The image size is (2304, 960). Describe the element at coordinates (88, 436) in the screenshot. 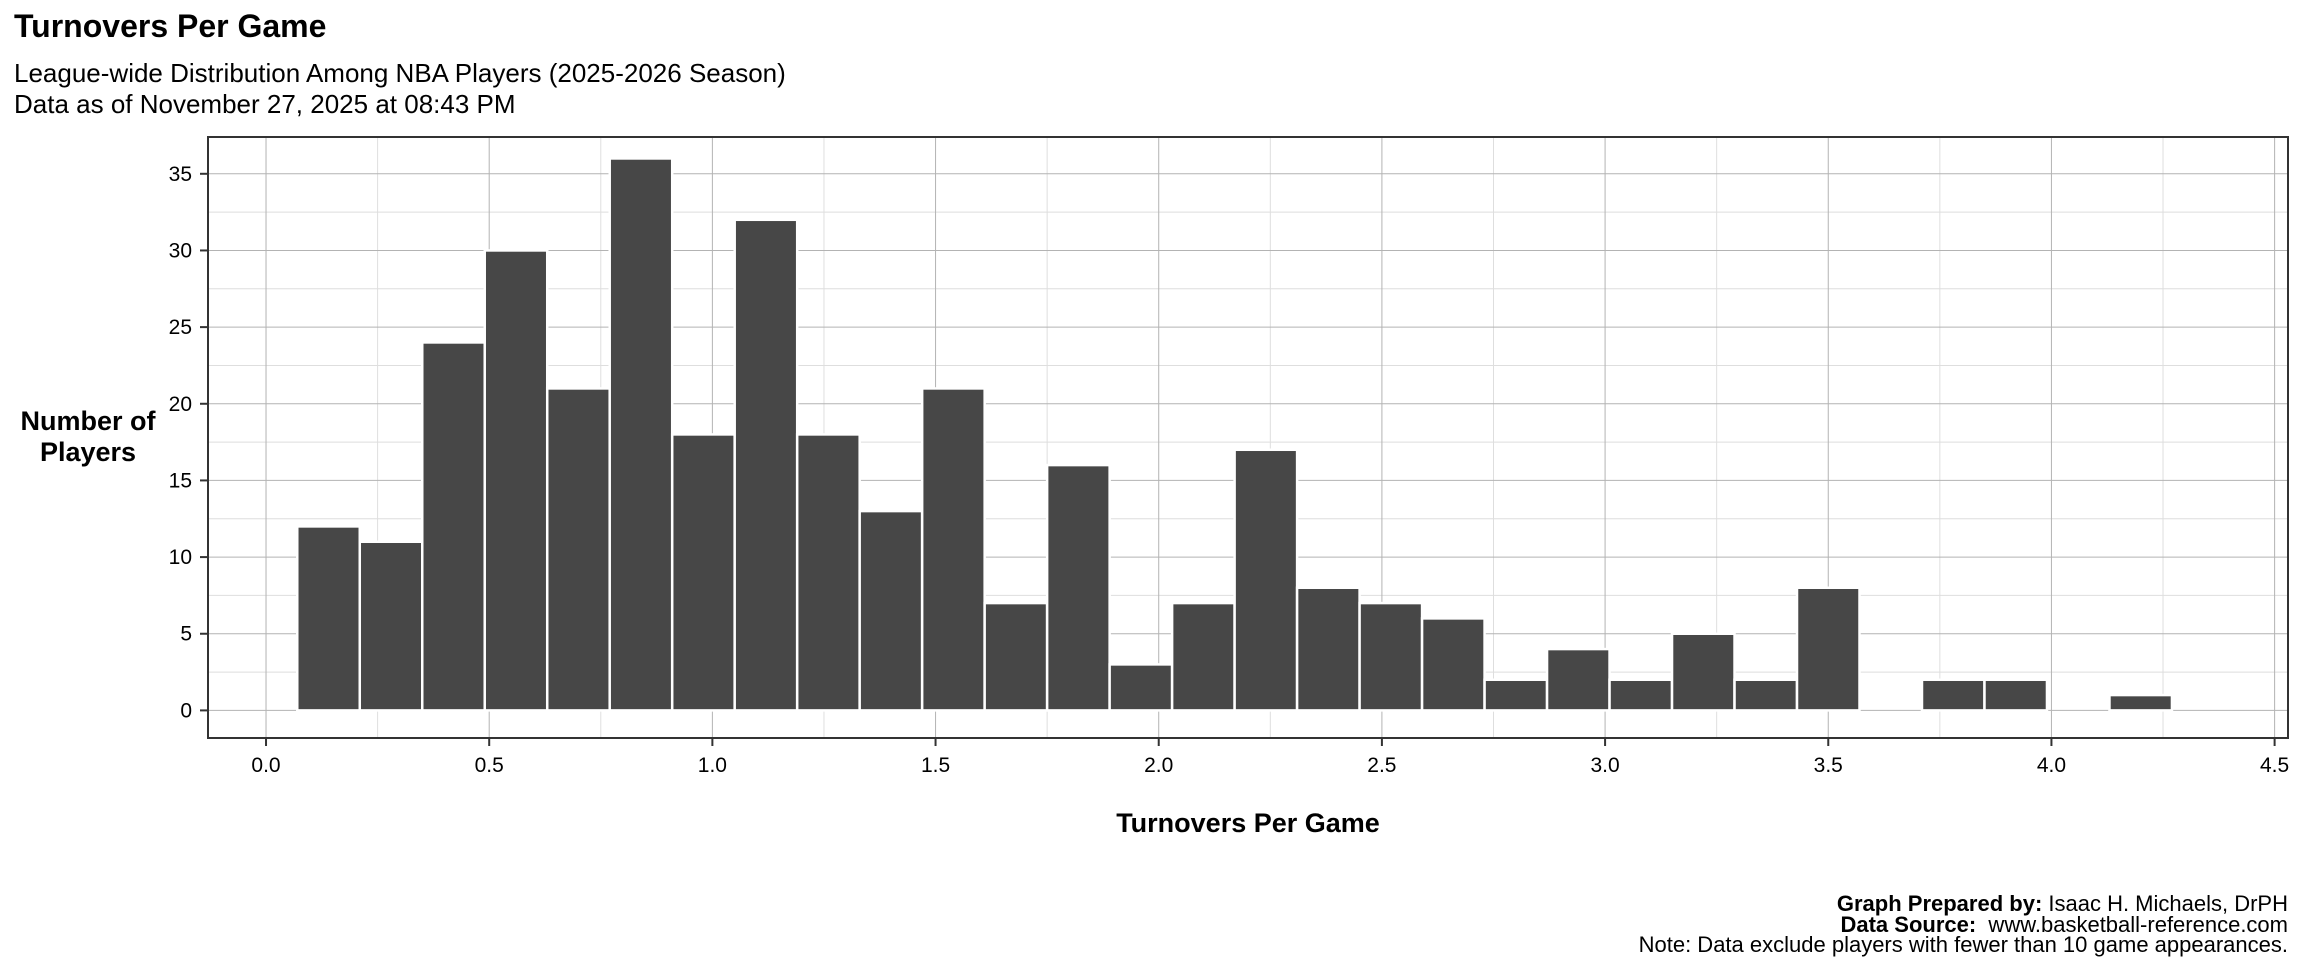

I see `y-axis-label: Number of Players` at that location.